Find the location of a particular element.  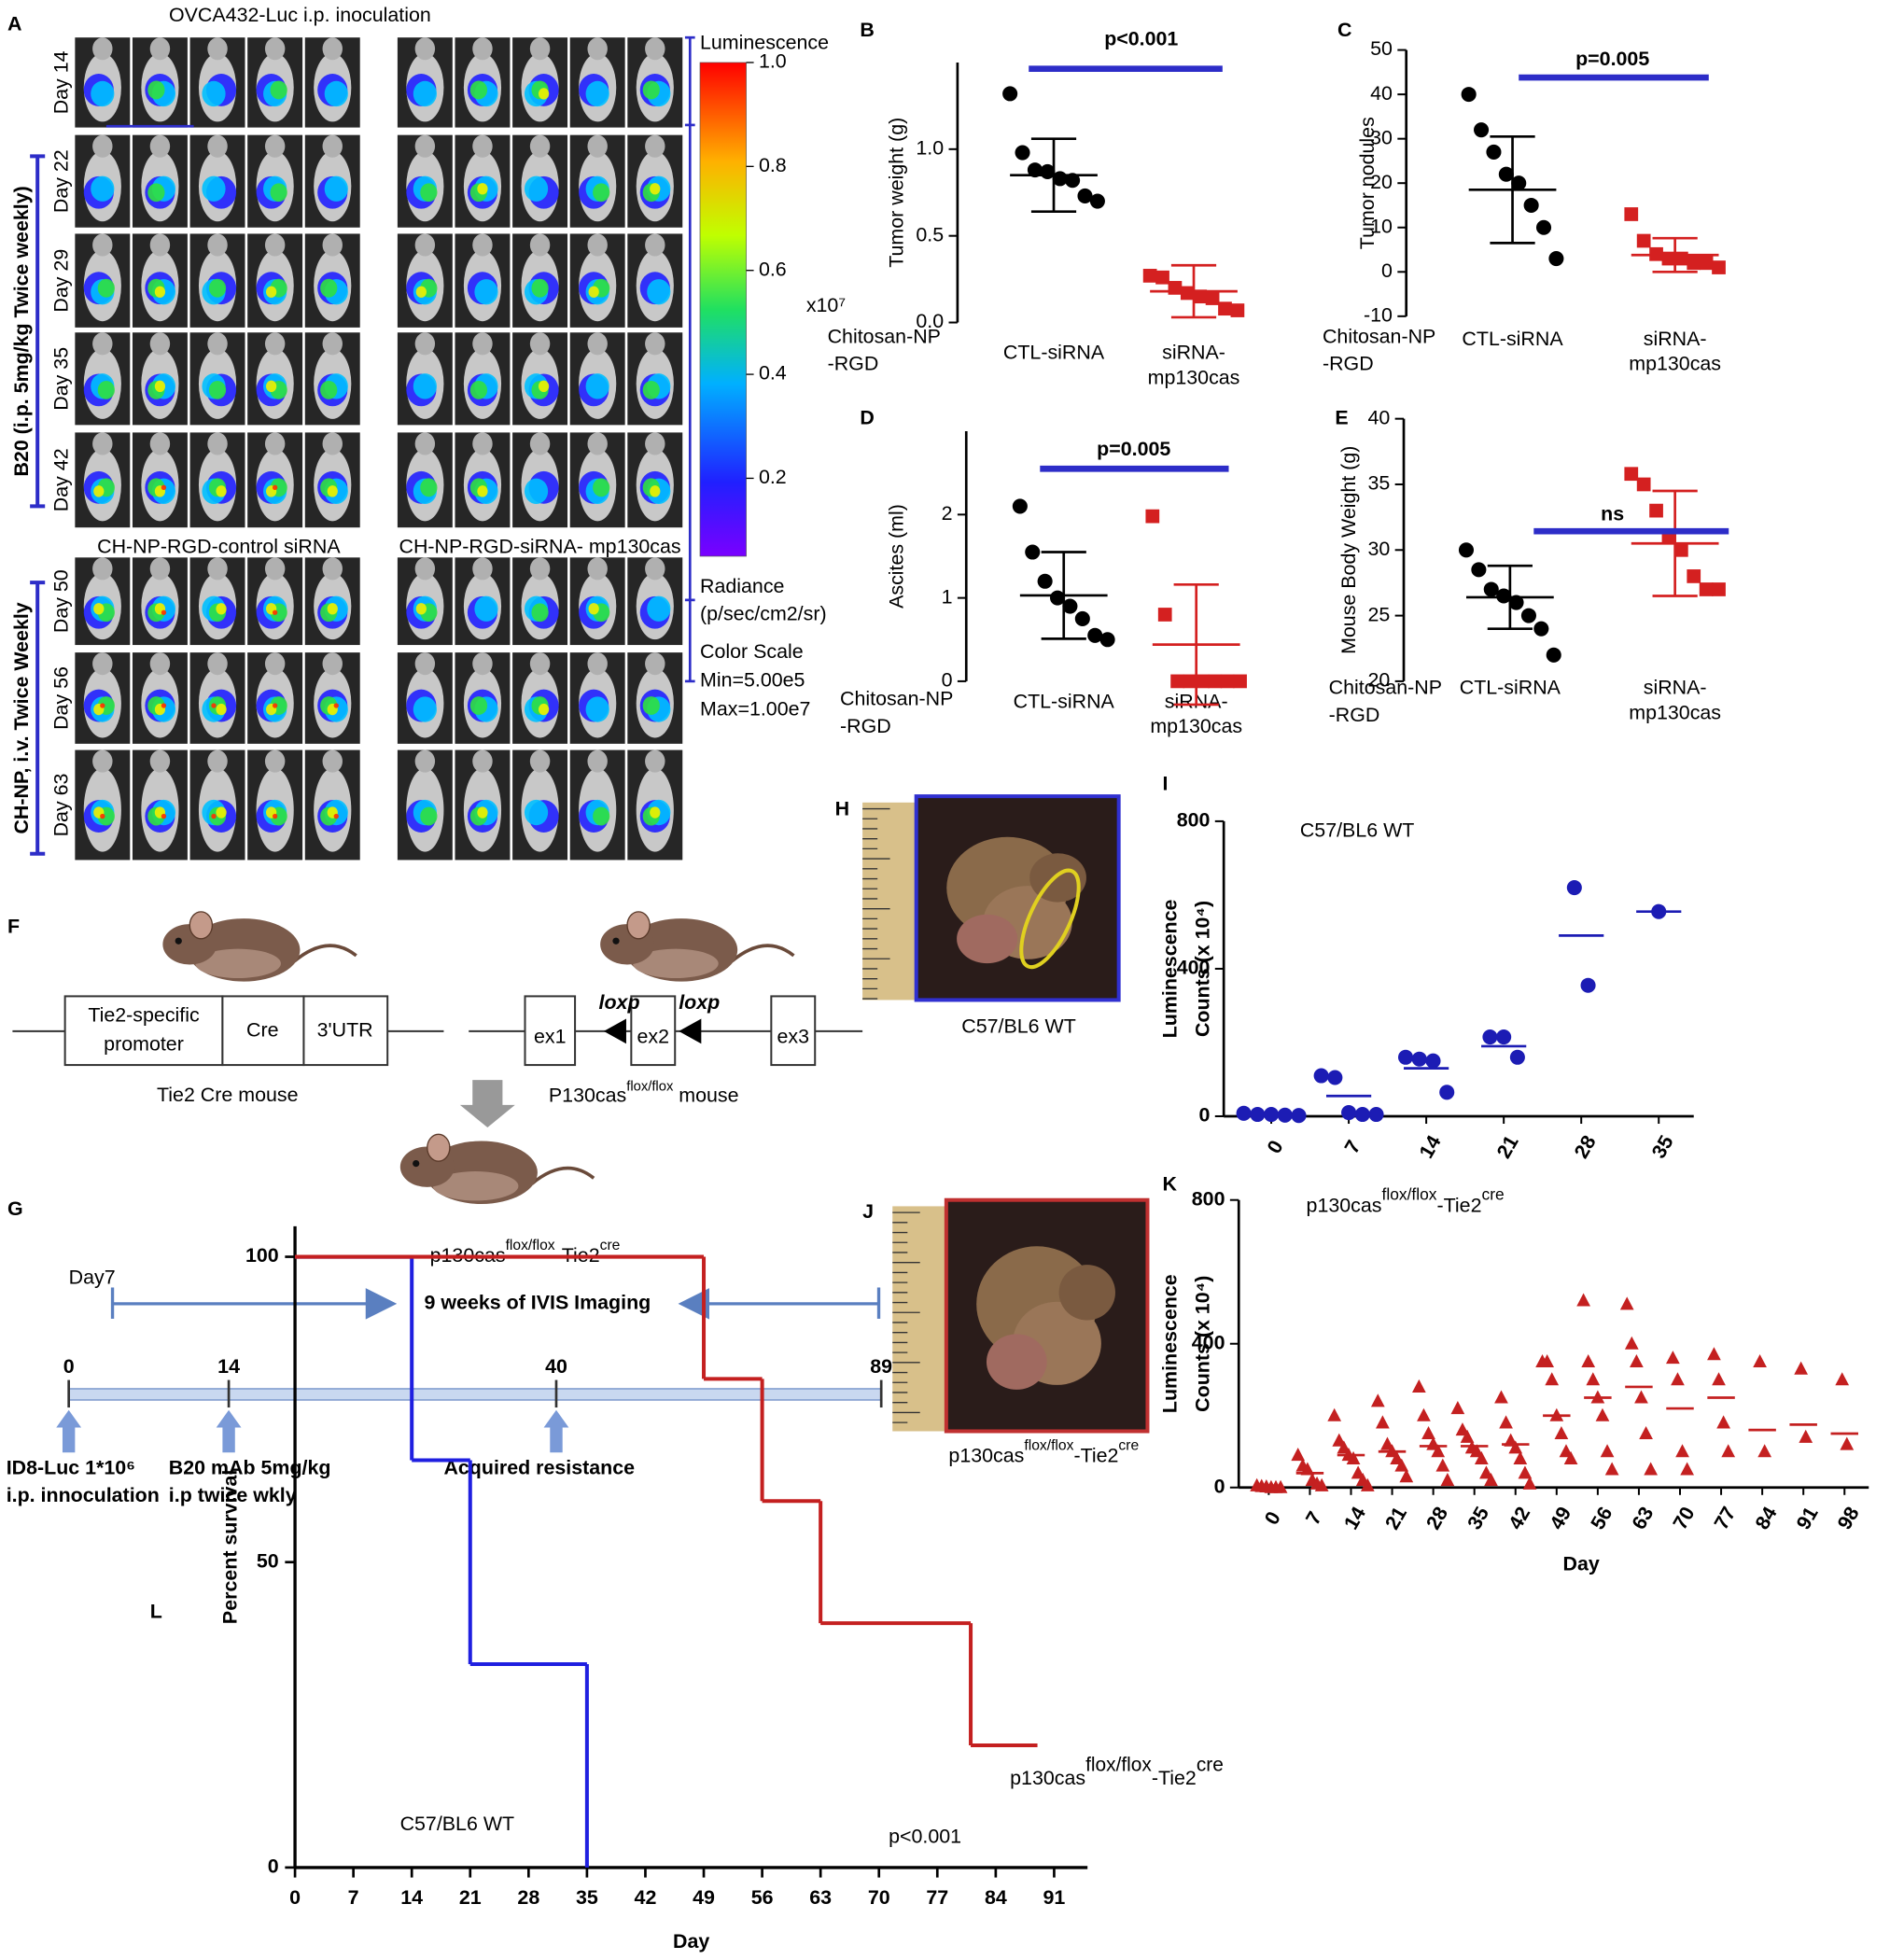

y-tick-label: 10 is located at coordinates (1381, 226).